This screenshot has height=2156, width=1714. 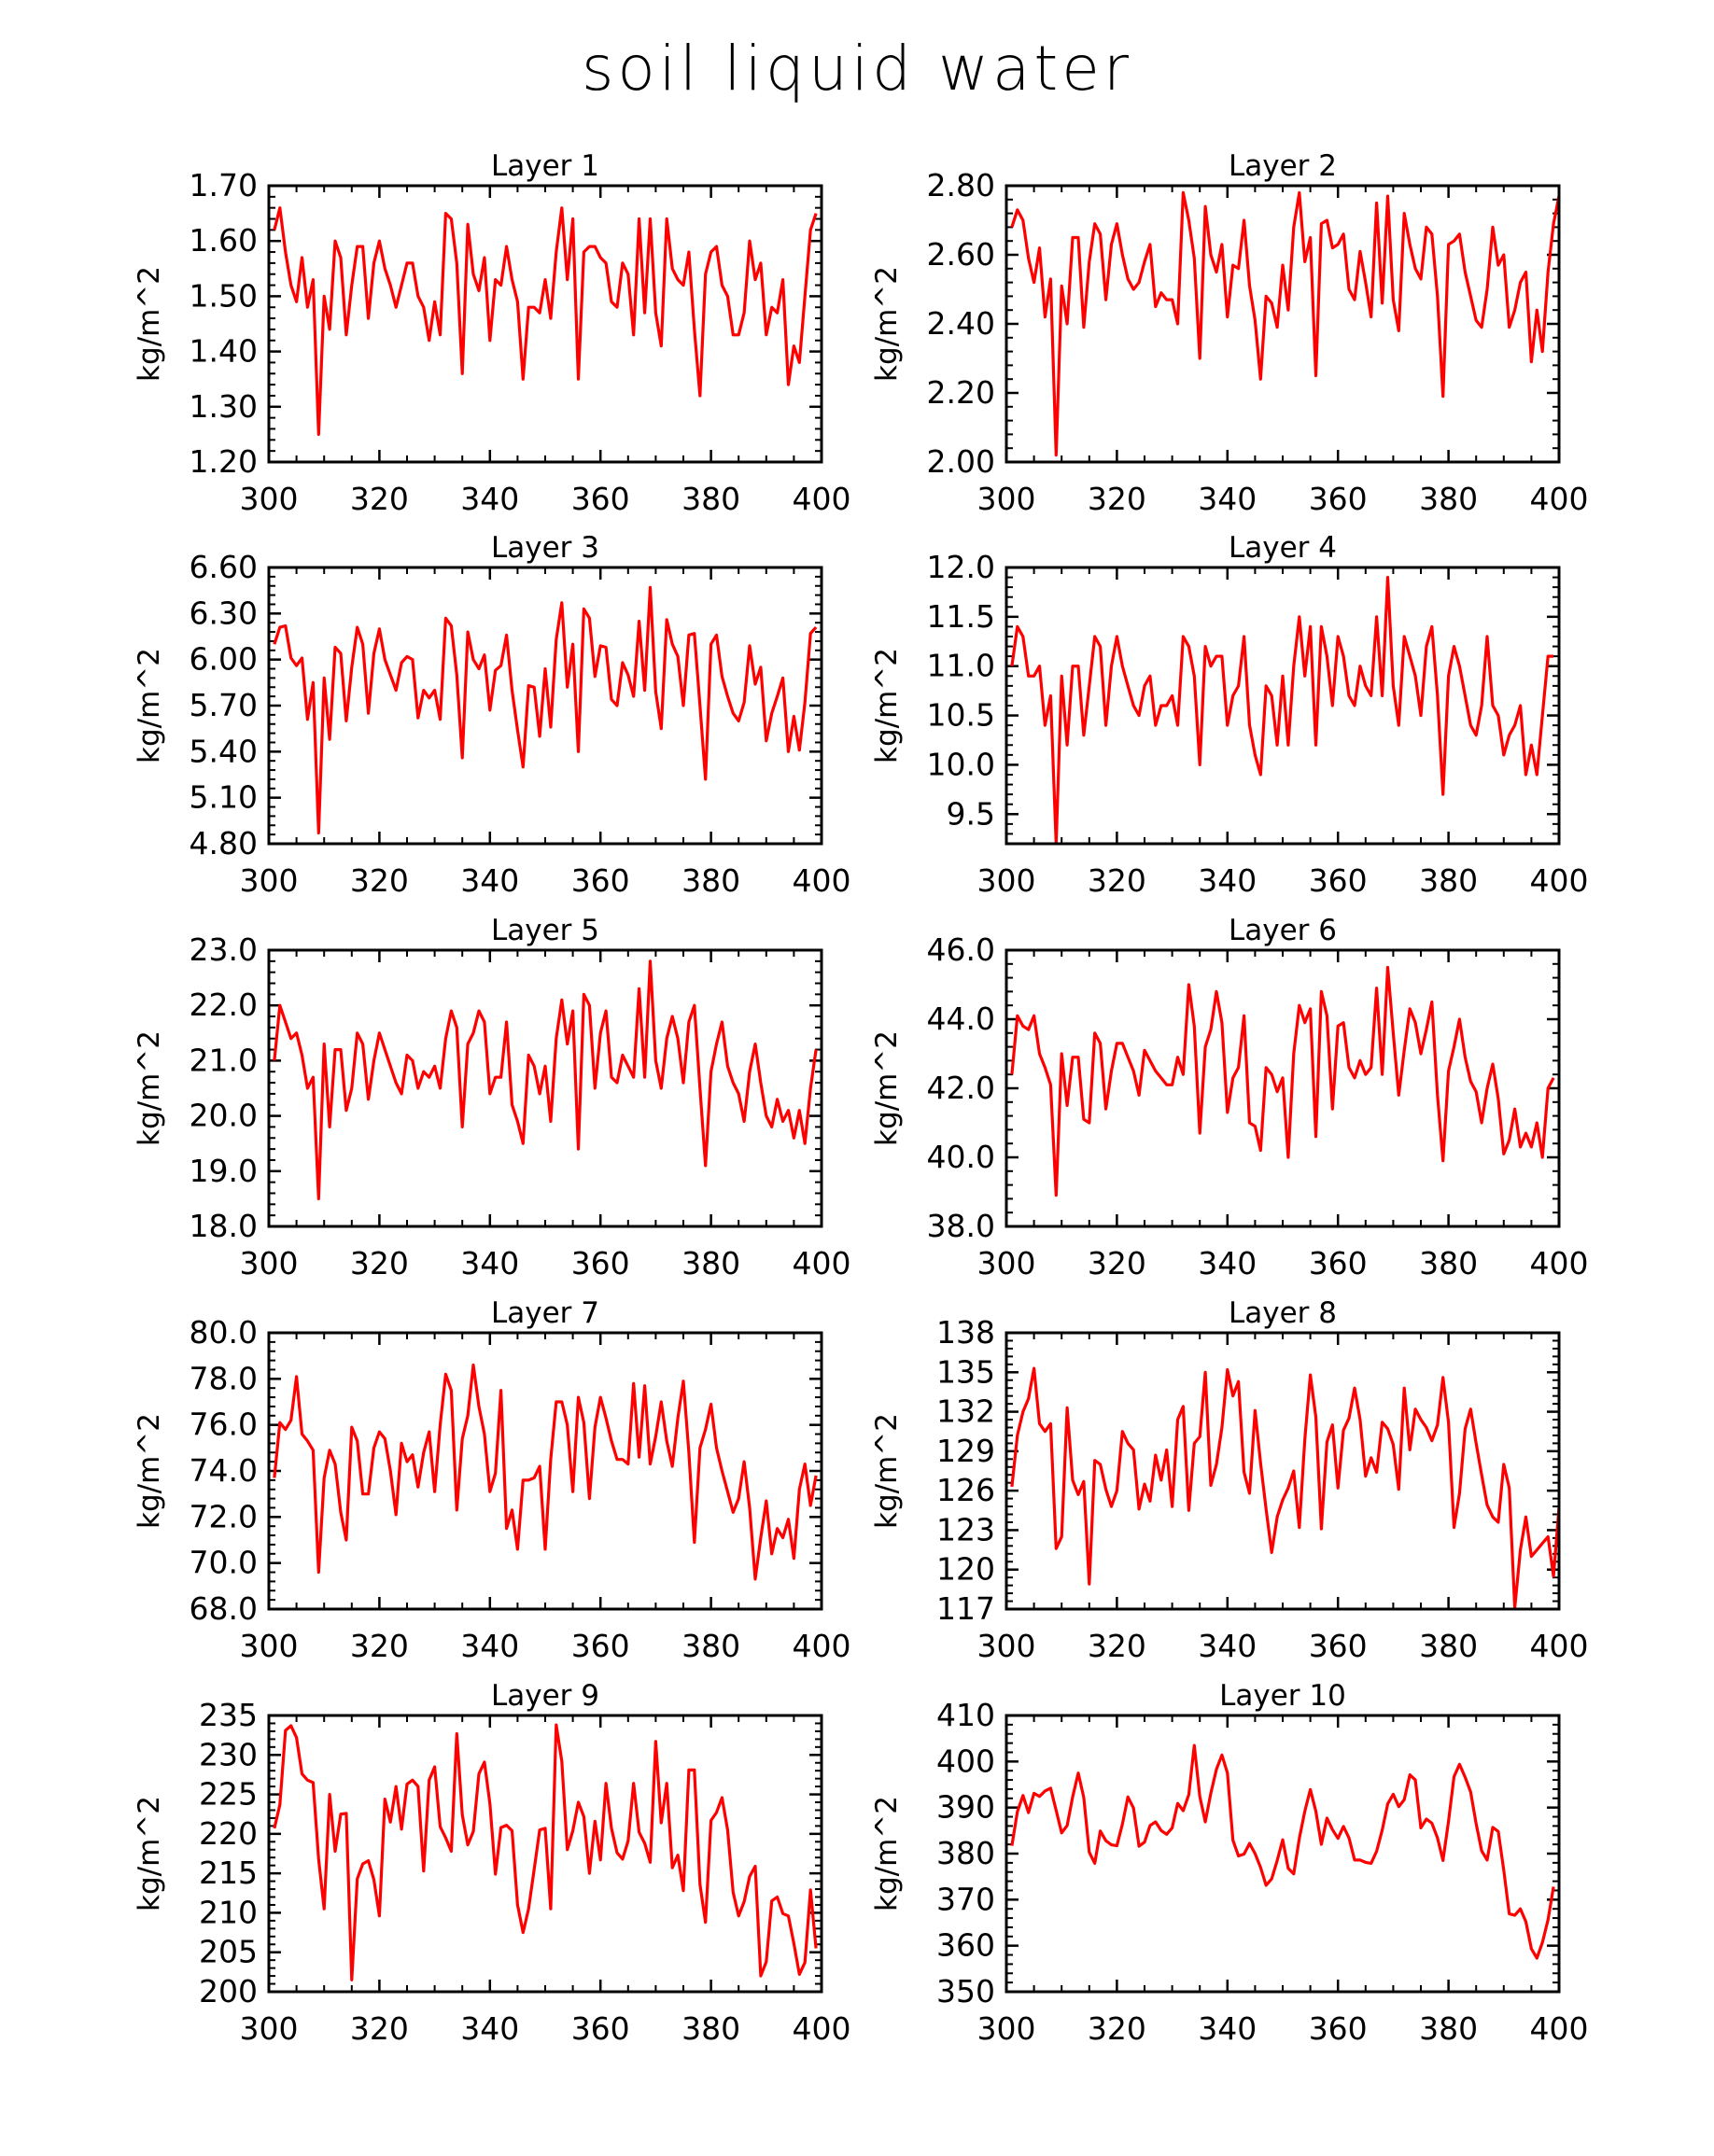 I want to click on y-tick-label: 44.0, so click(x=961, y=1019).